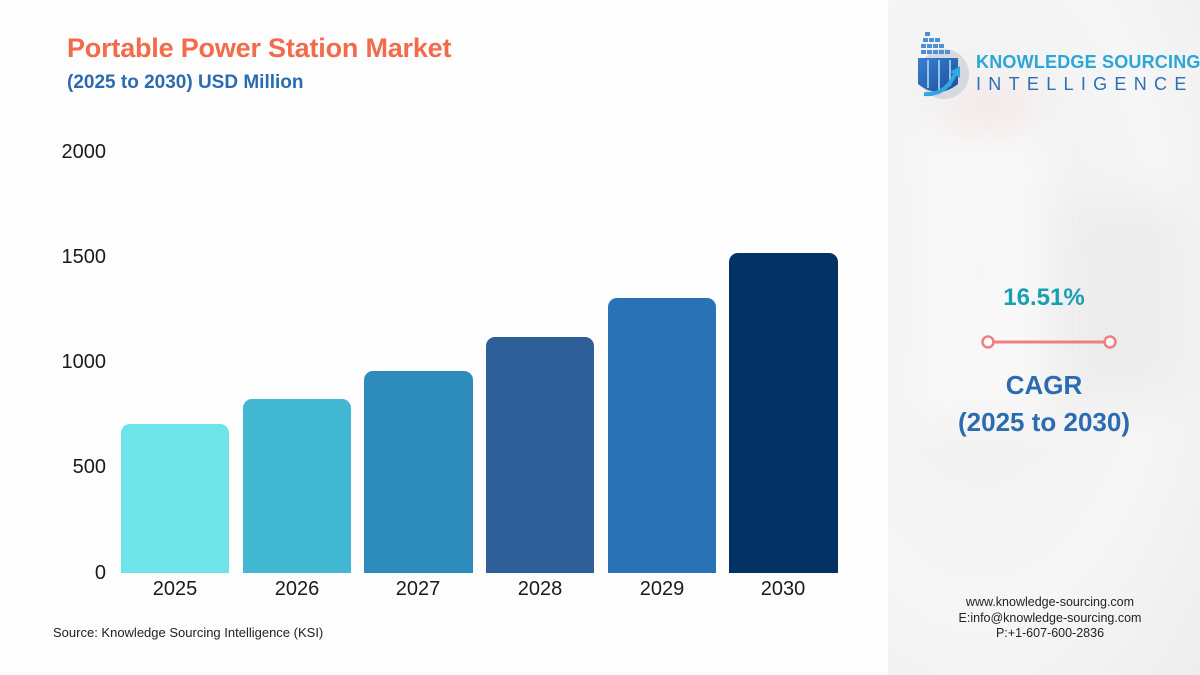 This screenshot has height=675, width=1200. I want to click on building-chart-arrow-icon, so click(943, 65).